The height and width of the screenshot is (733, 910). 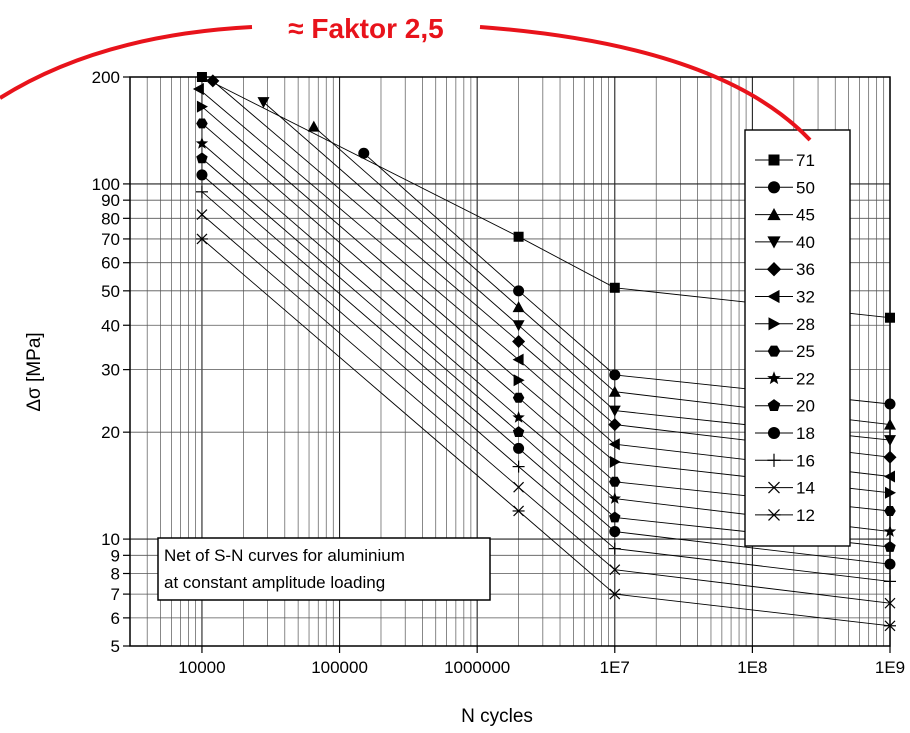 What do you see at coordinates (115, 618) in the screenshot?
I see `y-tick-label: 6` at bounding box center [115, 618].